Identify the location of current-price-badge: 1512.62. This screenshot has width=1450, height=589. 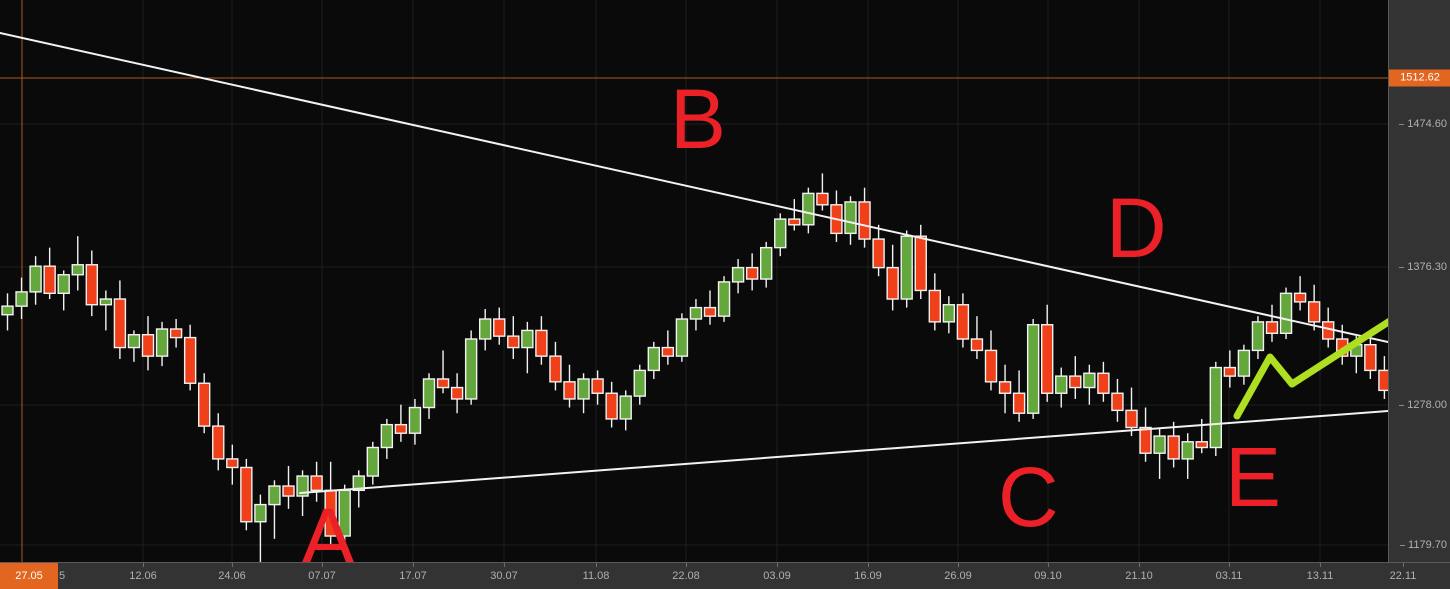
(1419, 78).